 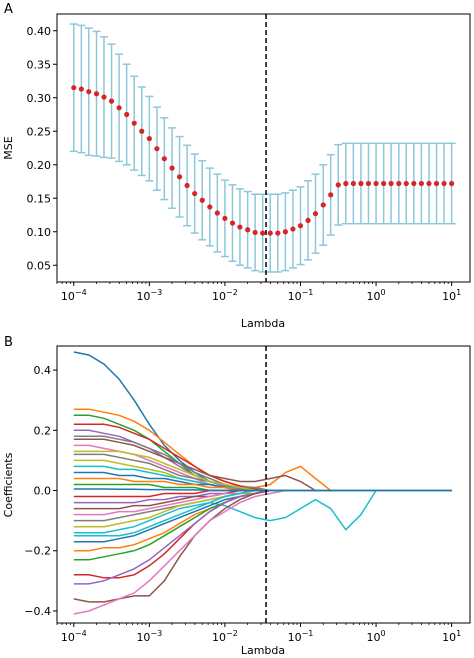 I want to click on coef-y-label: Coefficients, so click(x=8, y=484).